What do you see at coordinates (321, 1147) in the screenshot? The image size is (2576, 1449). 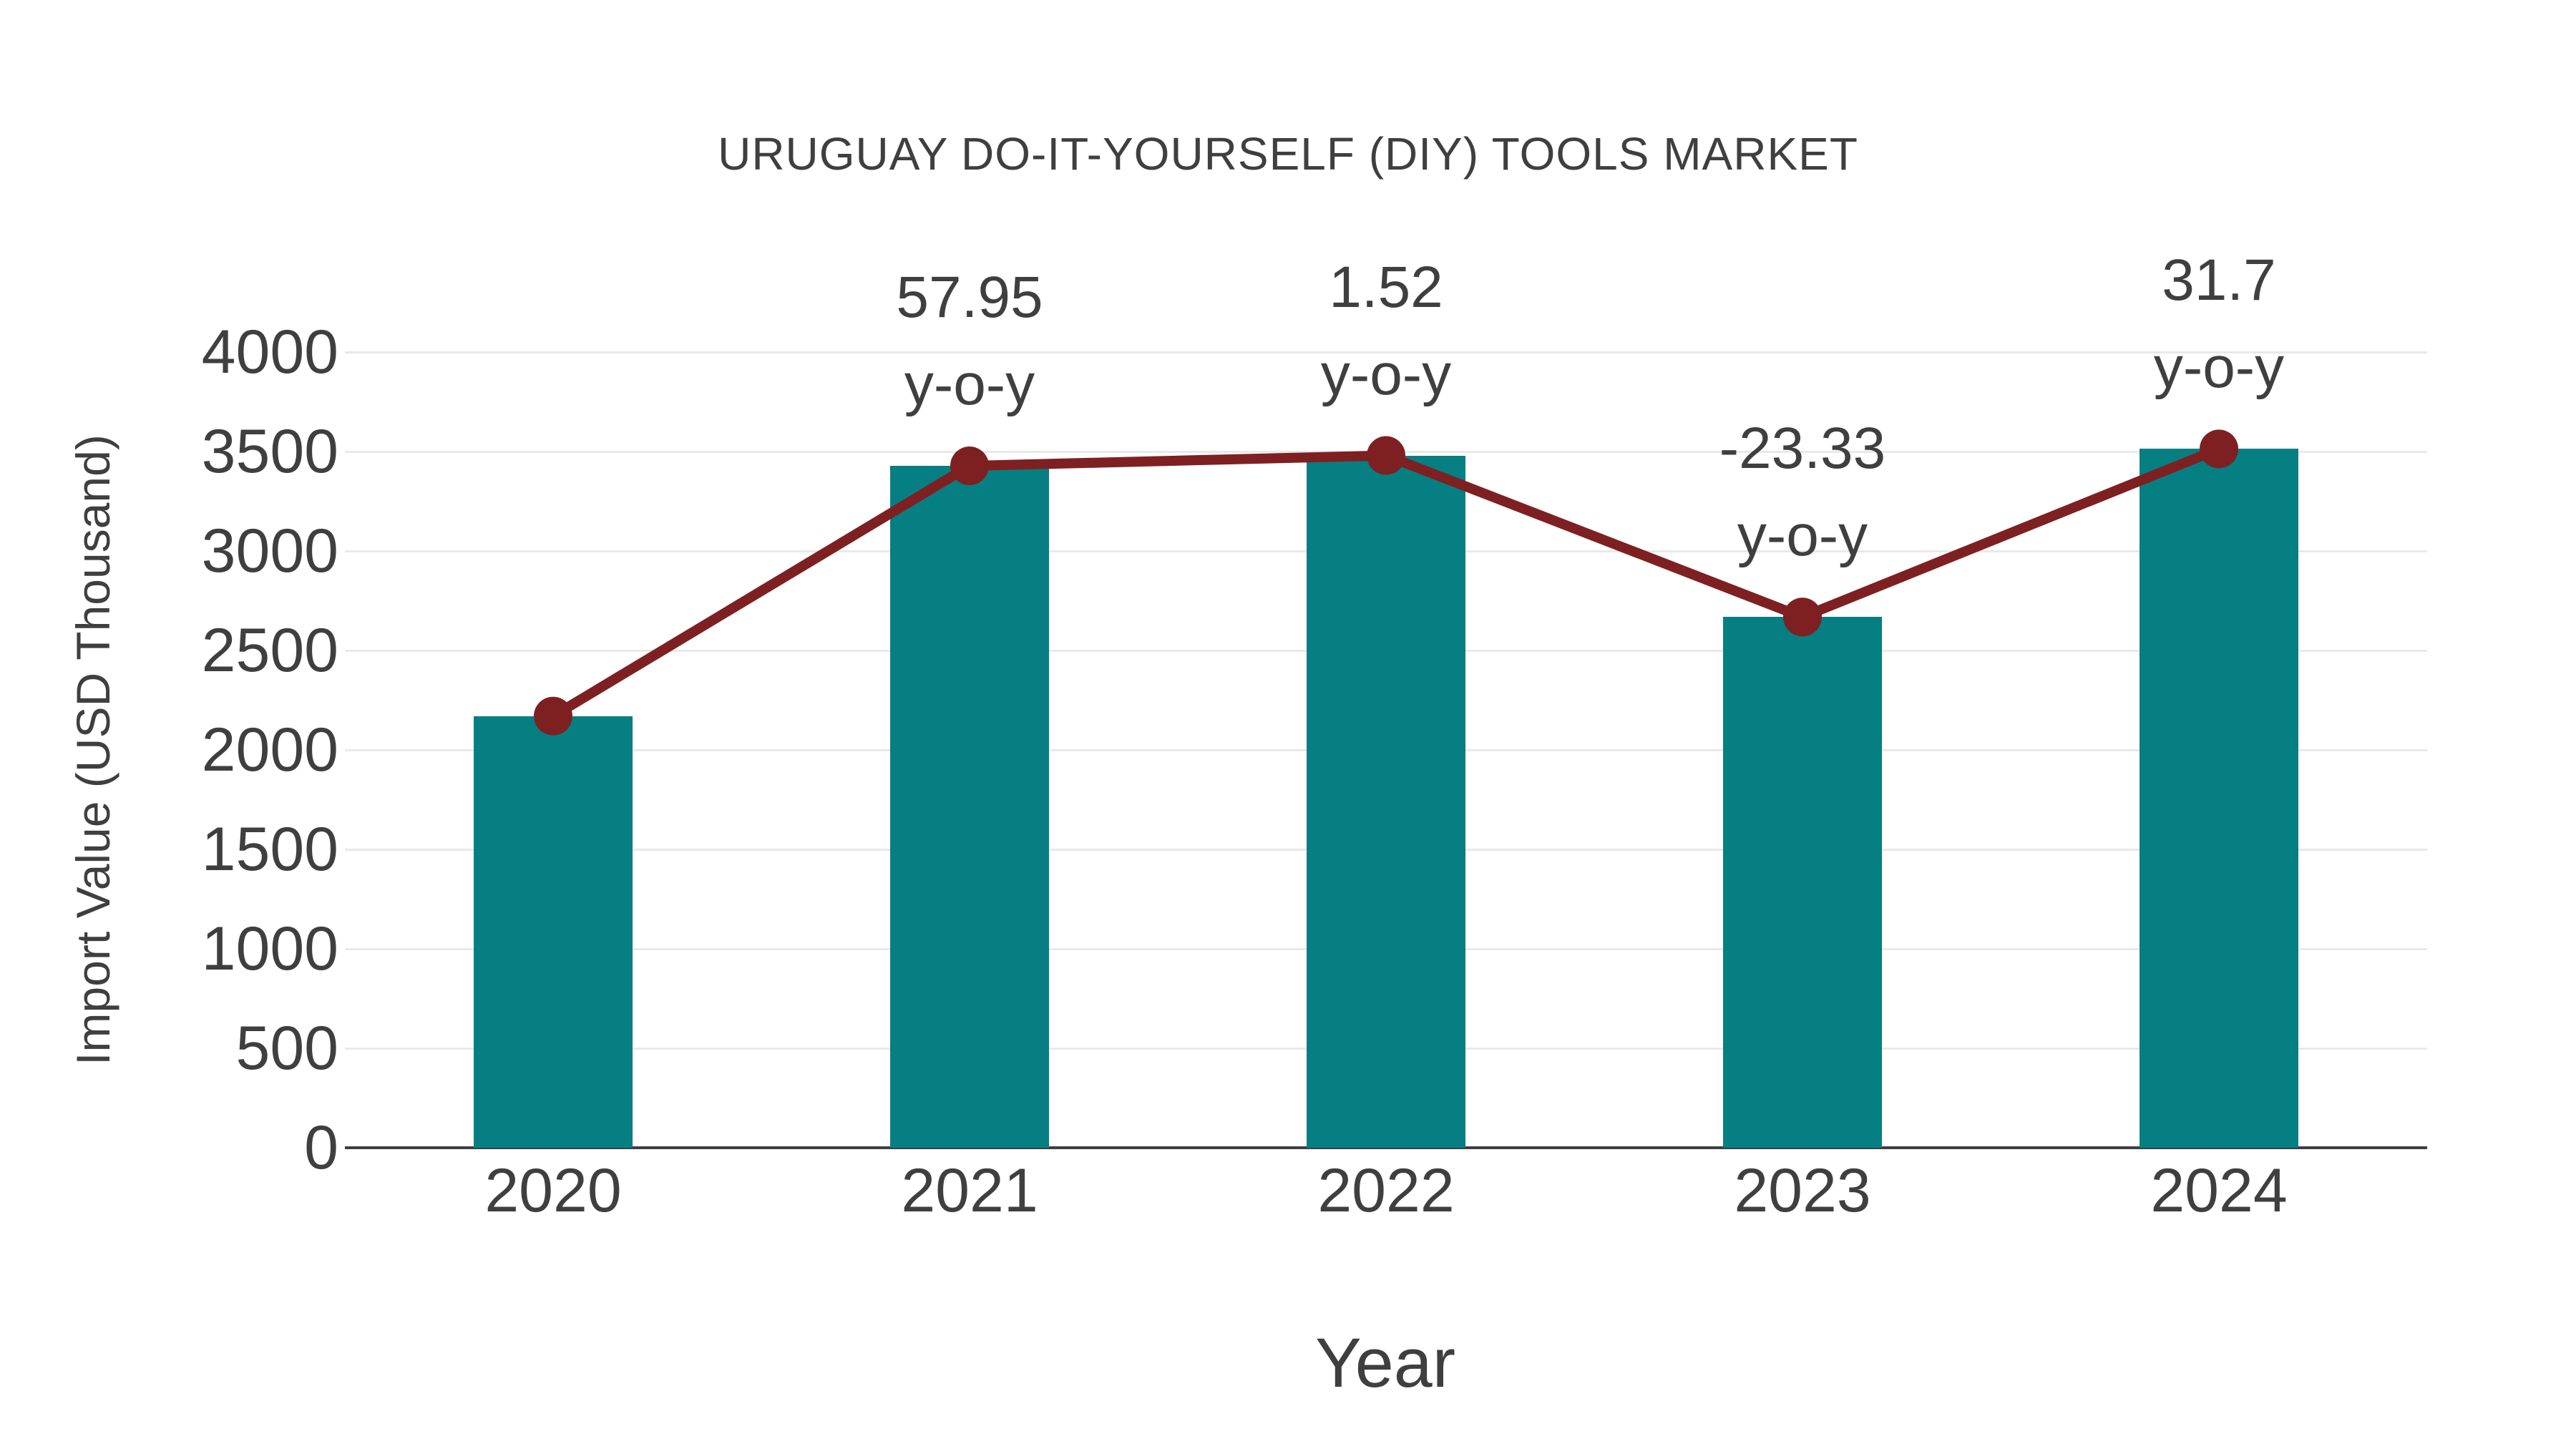 I see `y-tick-0: 0` at bounding box center [321, 1147].